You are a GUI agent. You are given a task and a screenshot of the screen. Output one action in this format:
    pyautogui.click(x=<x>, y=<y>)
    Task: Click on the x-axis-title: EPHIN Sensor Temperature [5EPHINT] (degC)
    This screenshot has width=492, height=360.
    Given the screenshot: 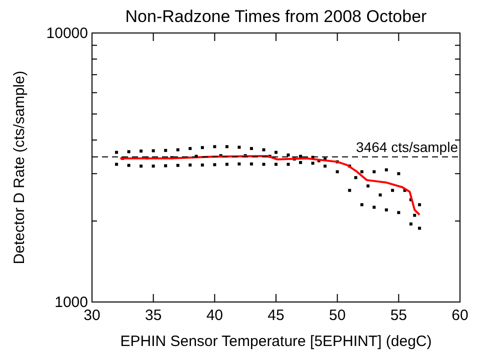 What is the action you would take?
    pyautogui.click(x=276, y=341)
    